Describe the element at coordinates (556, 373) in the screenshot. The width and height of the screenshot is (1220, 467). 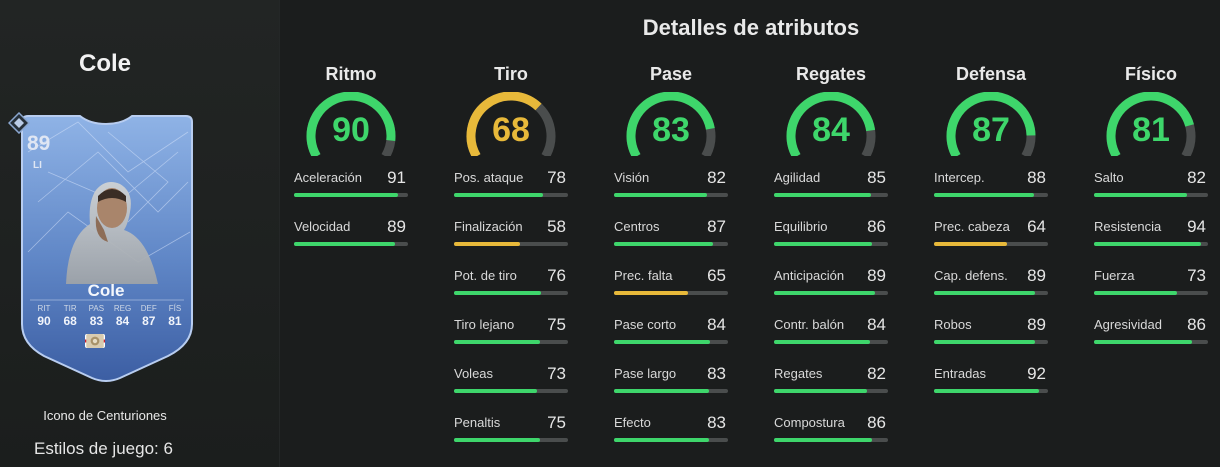
I see `stat-value: 73` at that location.